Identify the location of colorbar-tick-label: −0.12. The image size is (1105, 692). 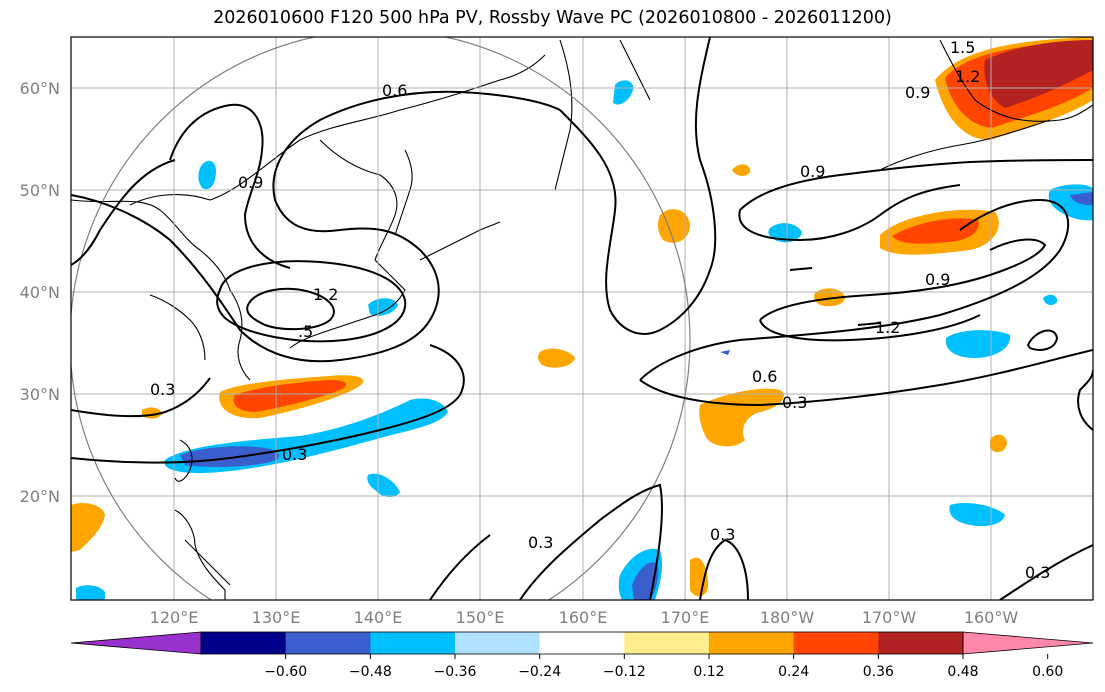
(624, 672).